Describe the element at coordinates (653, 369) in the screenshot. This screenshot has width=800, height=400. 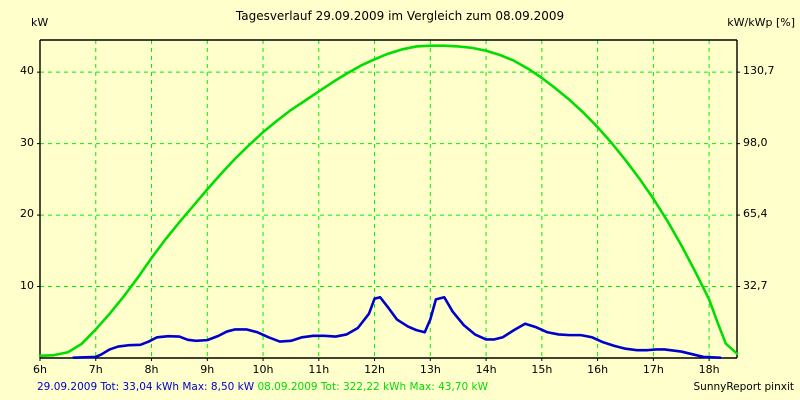
I see `x-axis-label: 17h` at that location.